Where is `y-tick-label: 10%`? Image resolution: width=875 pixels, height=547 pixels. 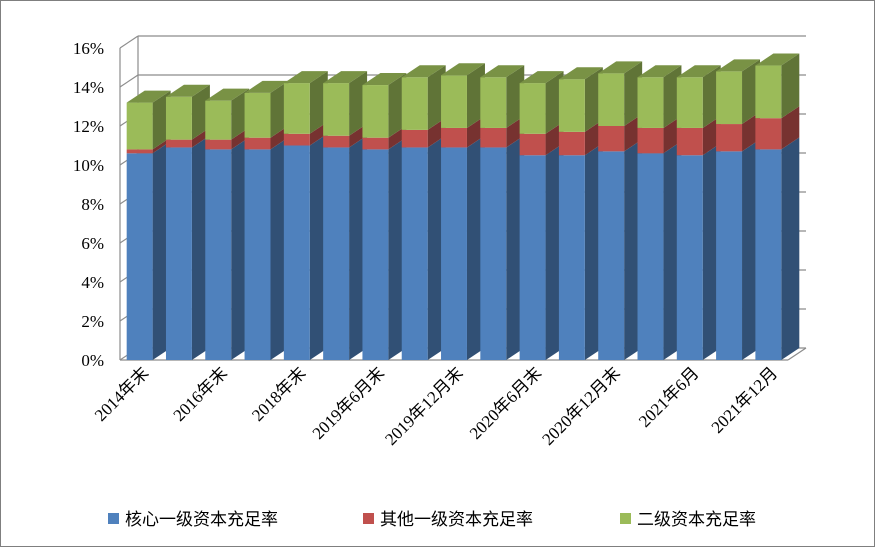 y-tick-label: 10% is located at coordinates (88, 165).